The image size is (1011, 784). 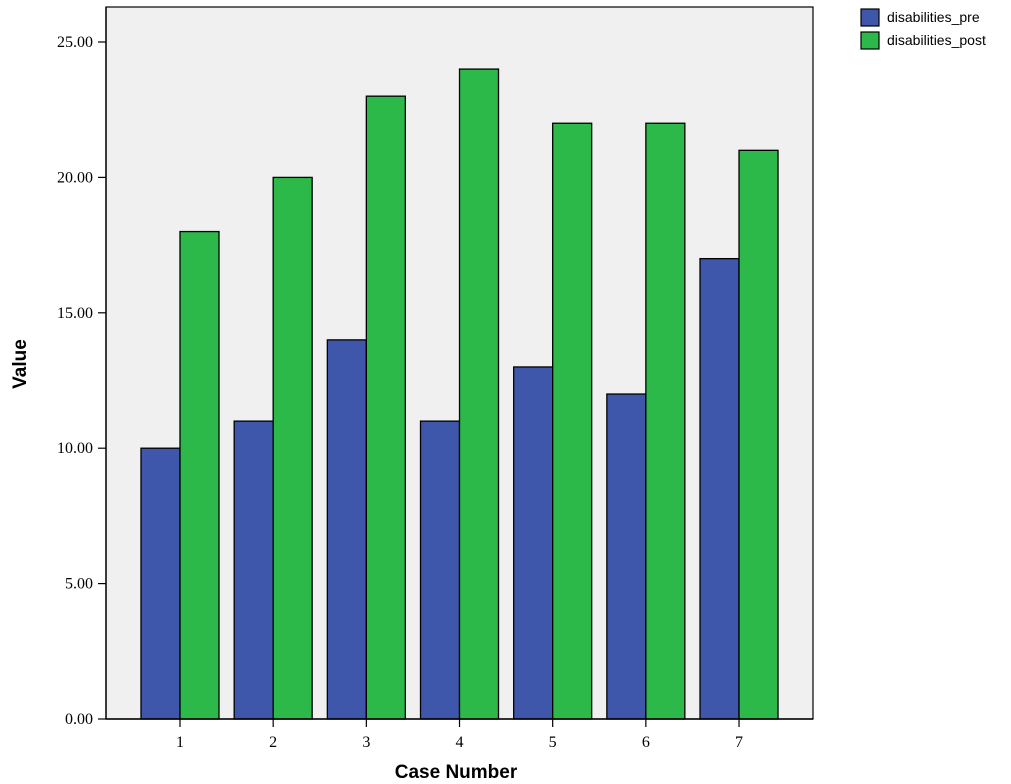 What do you see at coordinates (870, 17) in the screenshot?
I see `legend-swatch-disabilities_pre` at bounding box center [870, 17].